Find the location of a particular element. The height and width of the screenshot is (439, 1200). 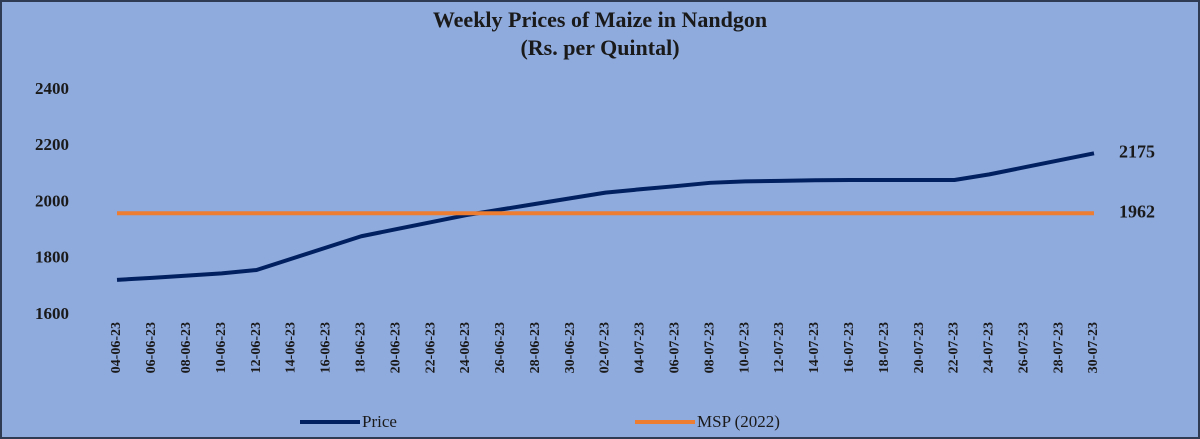

chart-subtitle: (Rs. per Quintal) is located at coordinates (599, 47).